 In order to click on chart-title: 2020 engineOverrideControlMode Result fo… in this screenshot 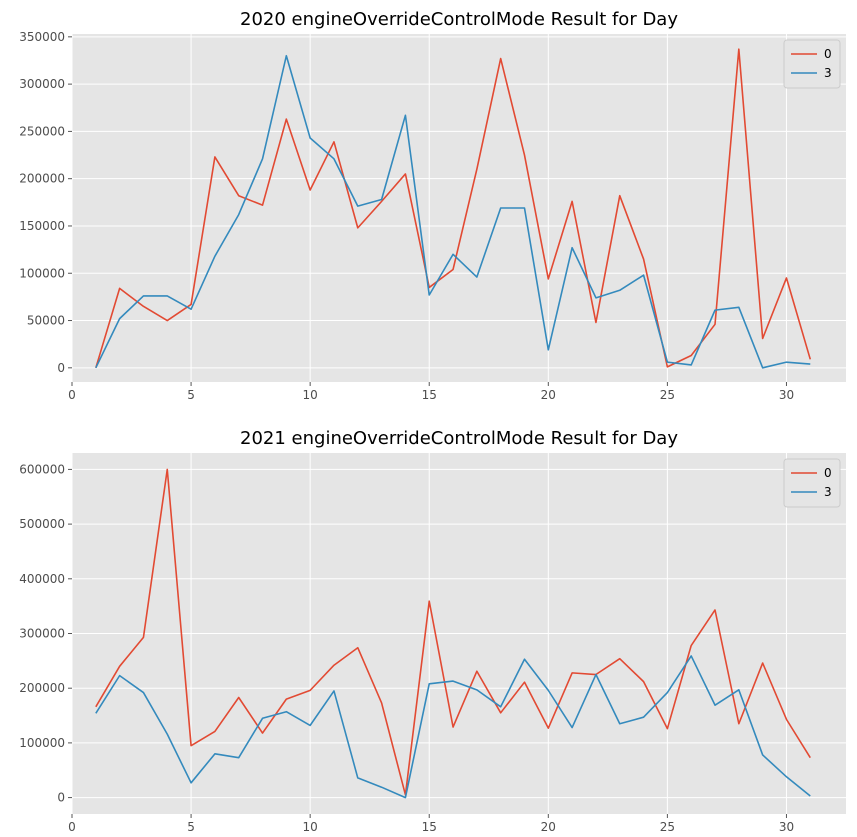, I will do `click(459, 19)`.